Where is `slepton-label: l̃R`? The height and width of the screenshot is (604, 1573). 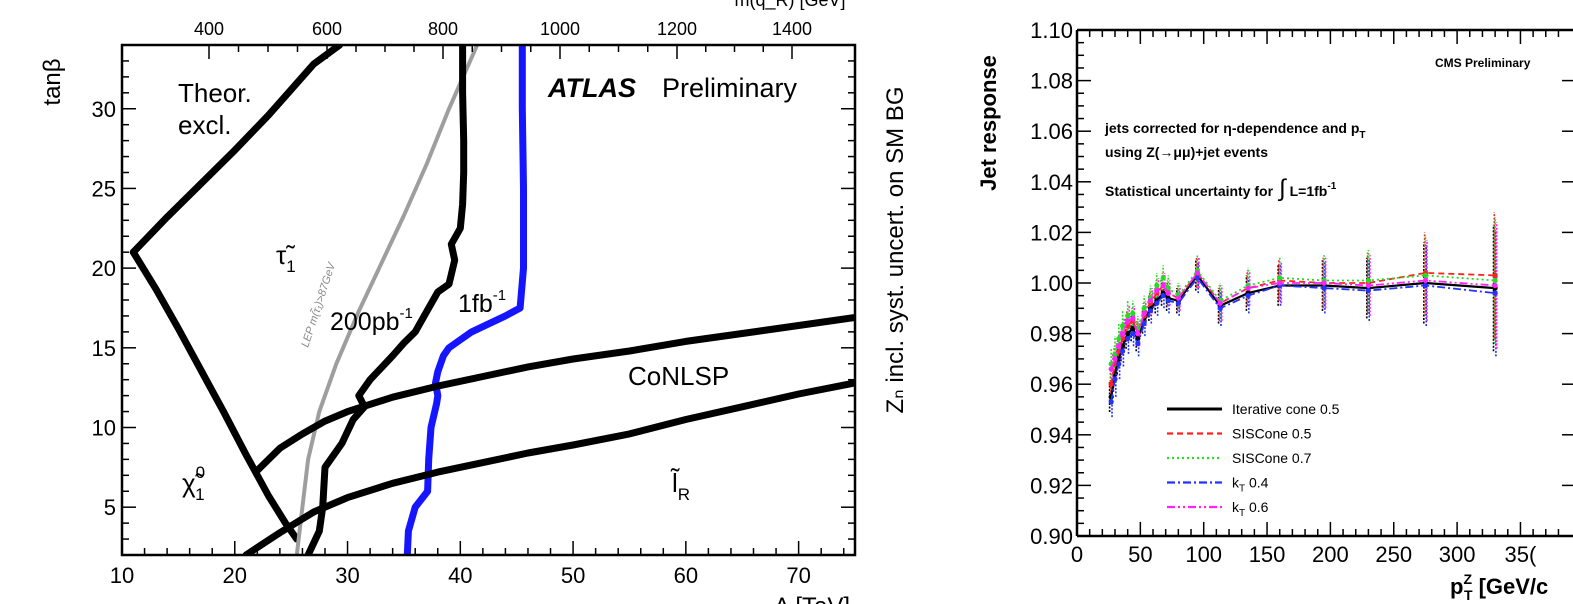 slepton-label: l̃R is located at coordinates (680, 486).